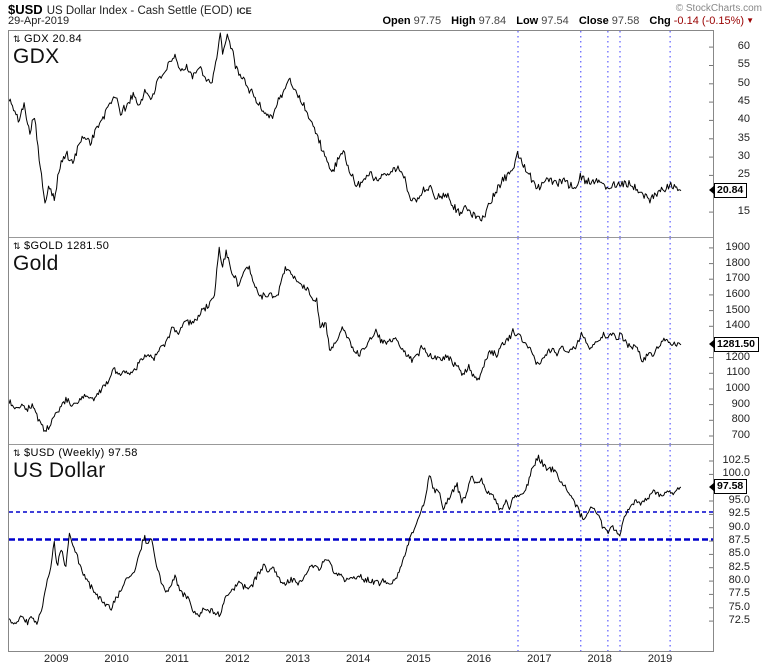 The height and width of the screenshot is (672, 768). I want to click on y-tick-label: 40, so click(743, 119).